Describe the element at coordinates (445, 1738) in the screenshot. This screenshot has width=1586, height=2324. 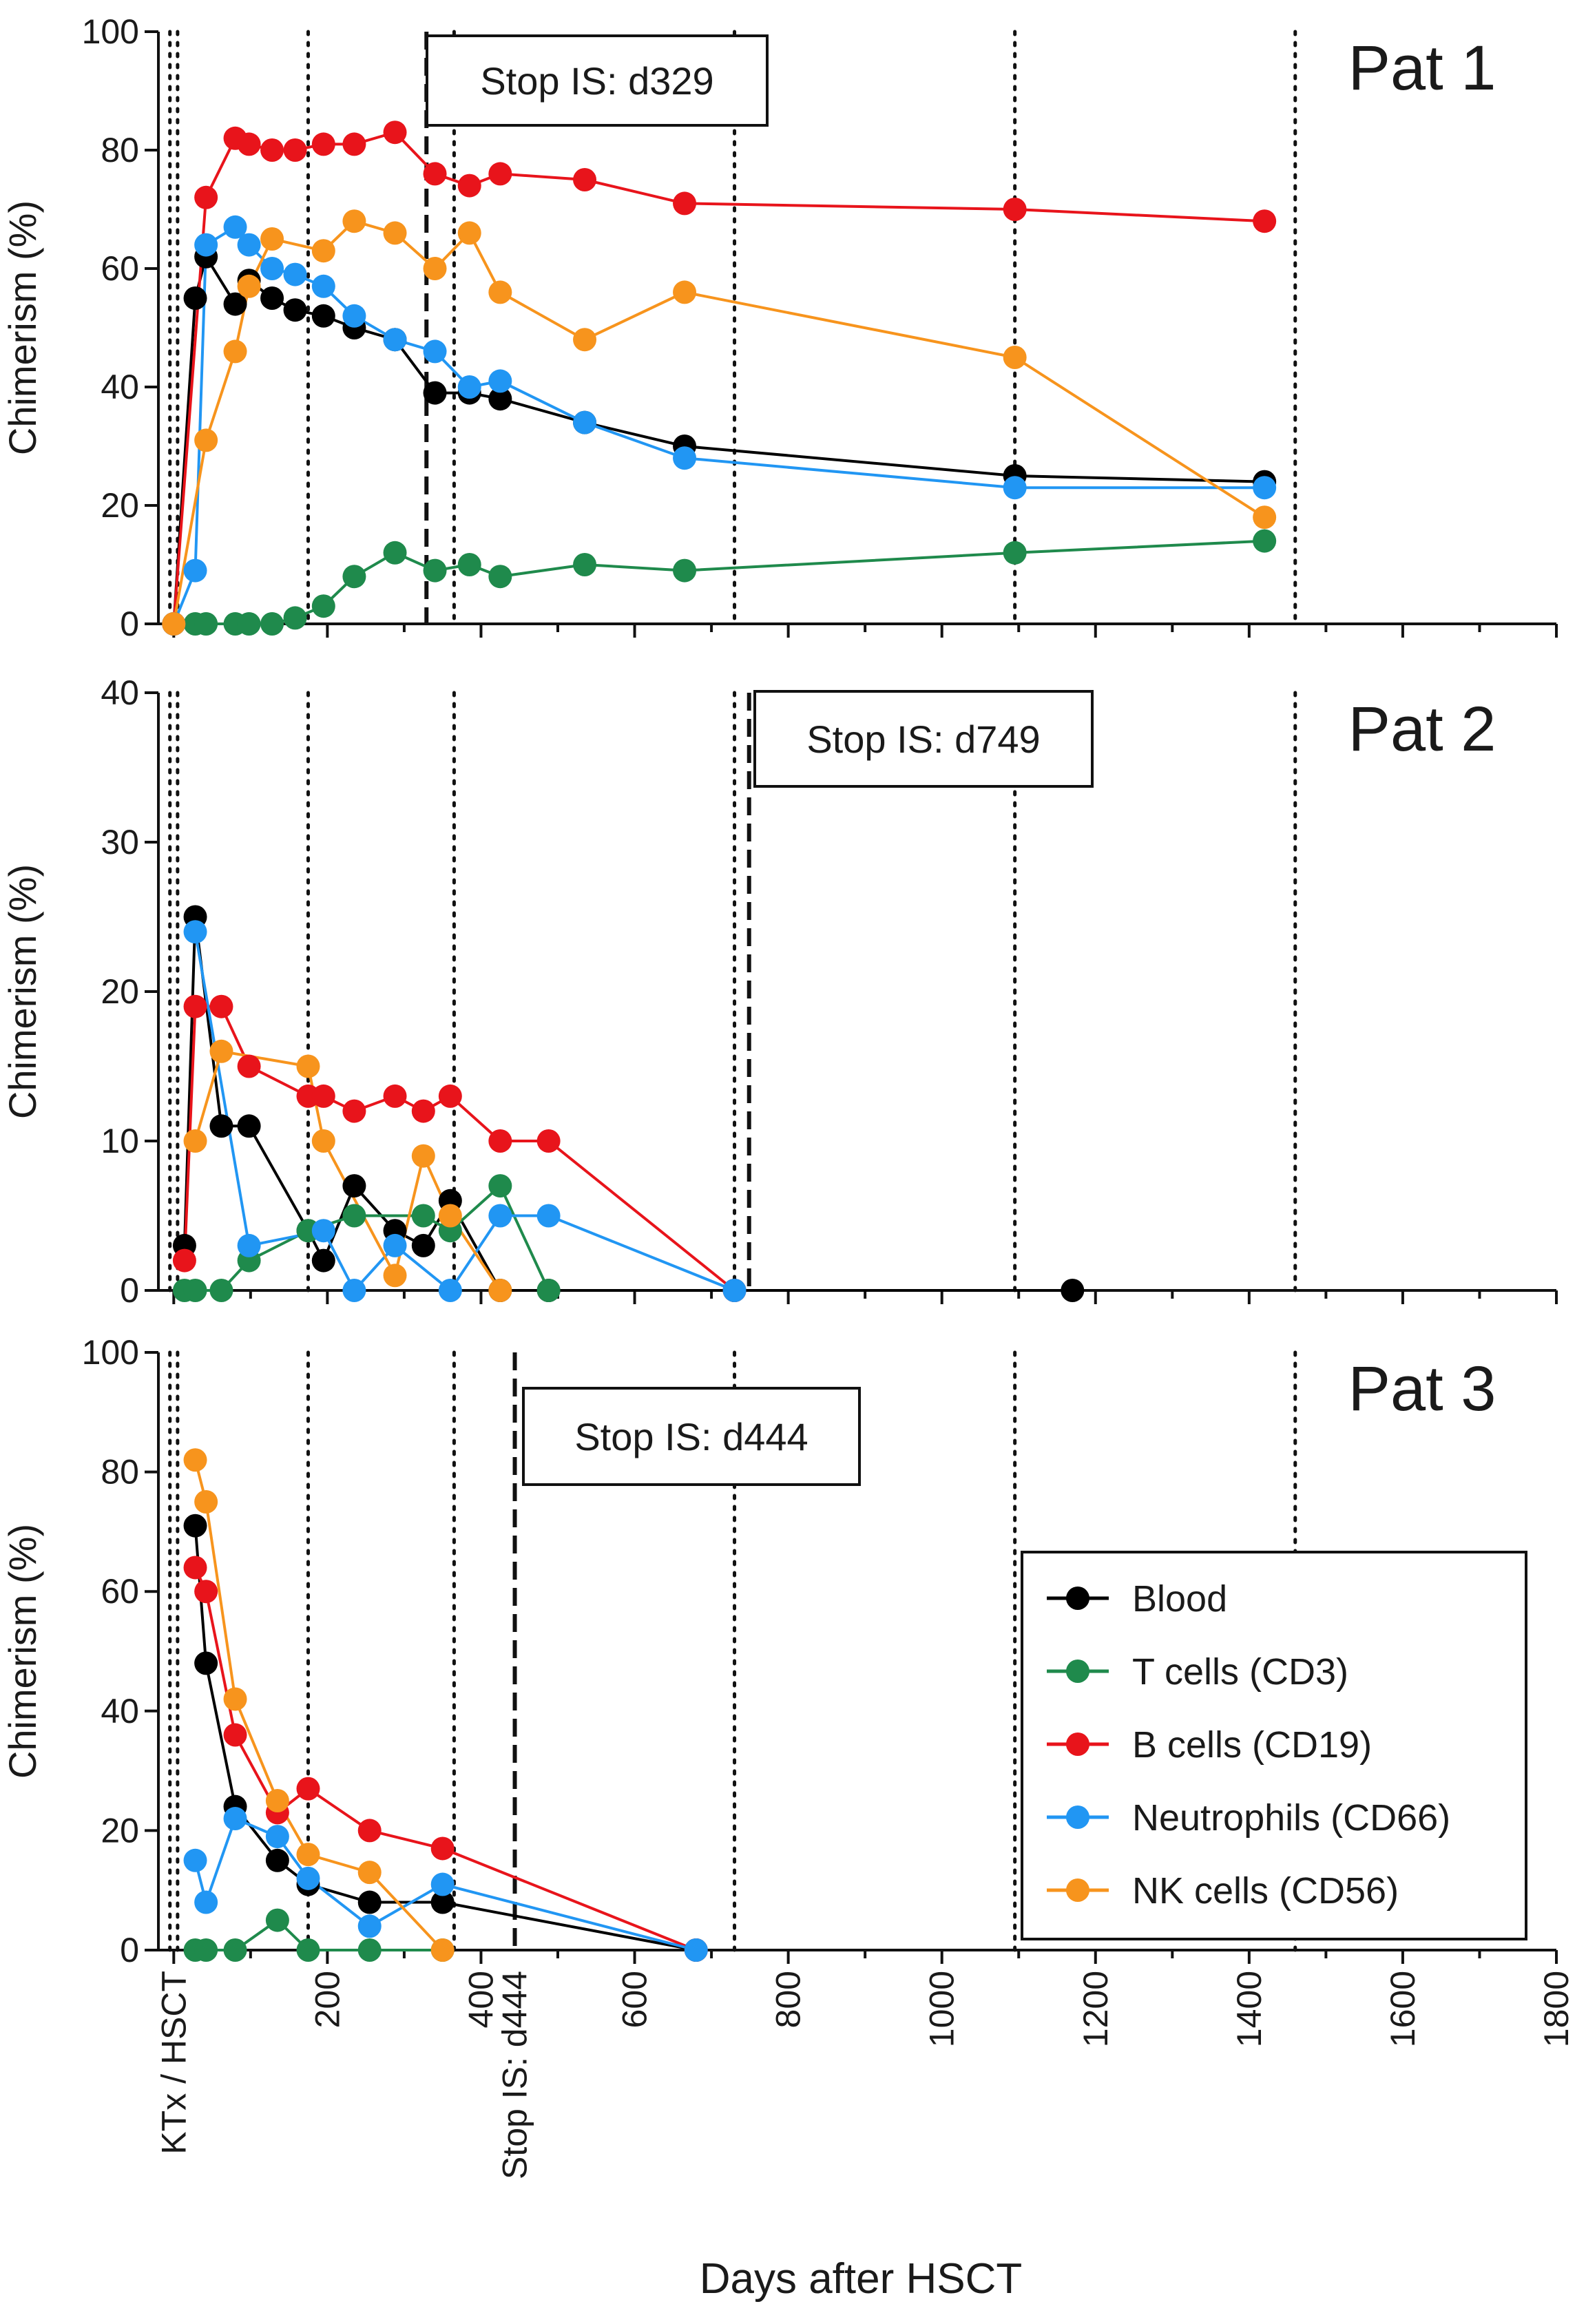
I see `series-line-blood` at that location.